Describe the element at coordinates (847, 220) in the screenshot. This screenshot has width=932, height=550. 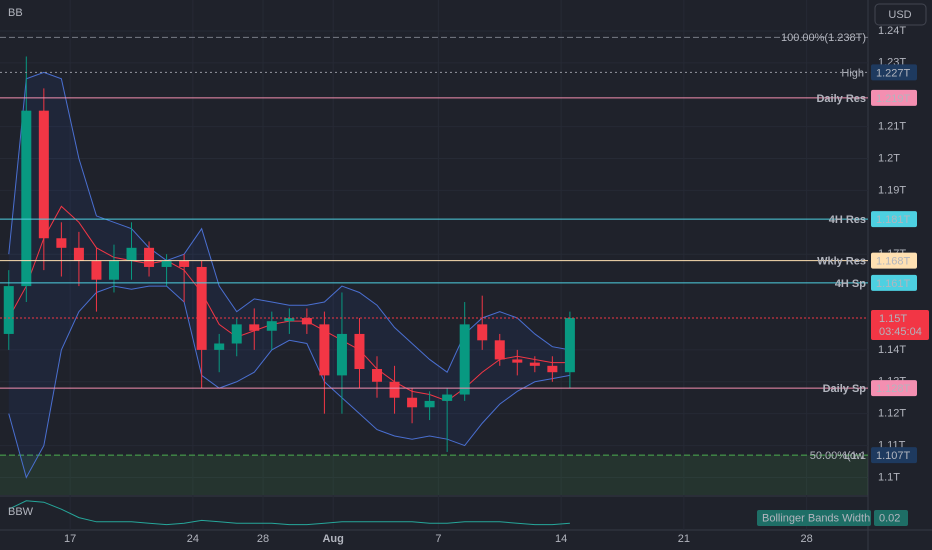
I see `level-name: 4H Res` at that location.